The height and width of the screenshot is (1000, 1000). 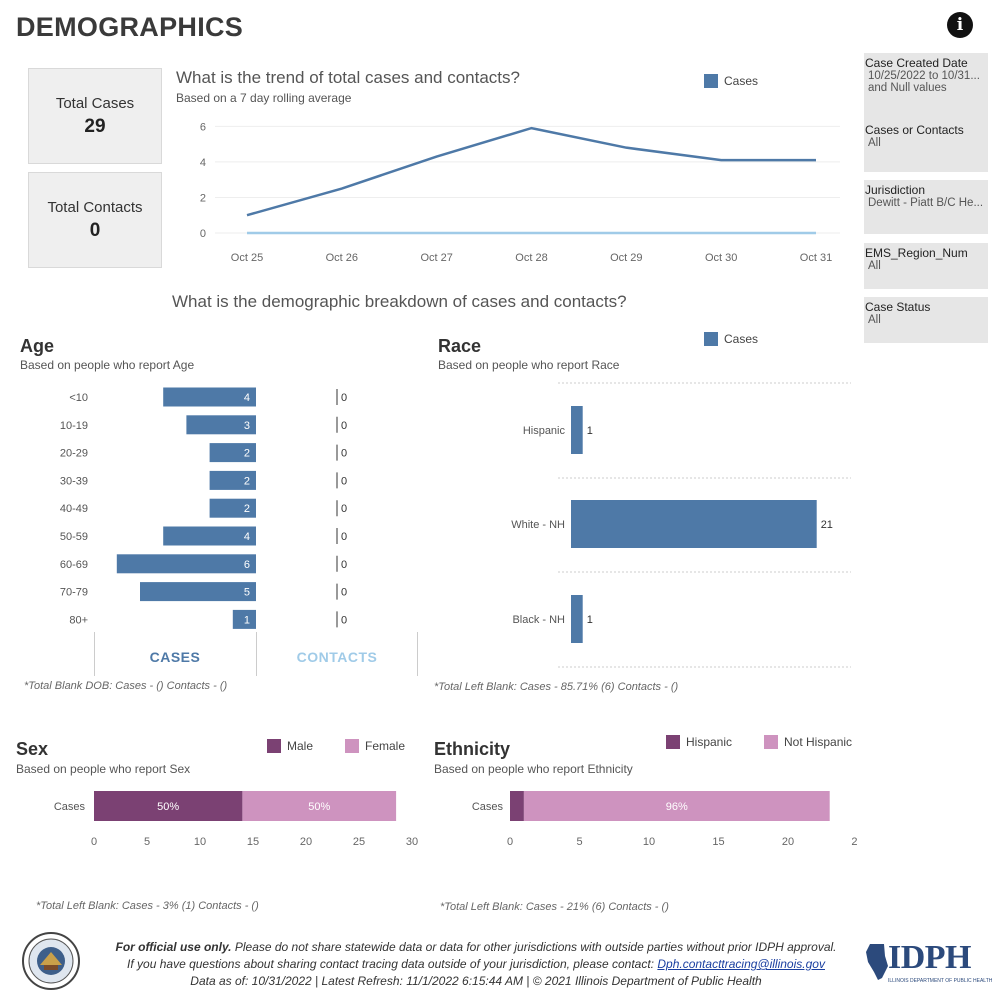 What do you see at coordinates (203, 234) in the screenshot?
I see `y-tick-label: 0` at bounding box center [203, 234].